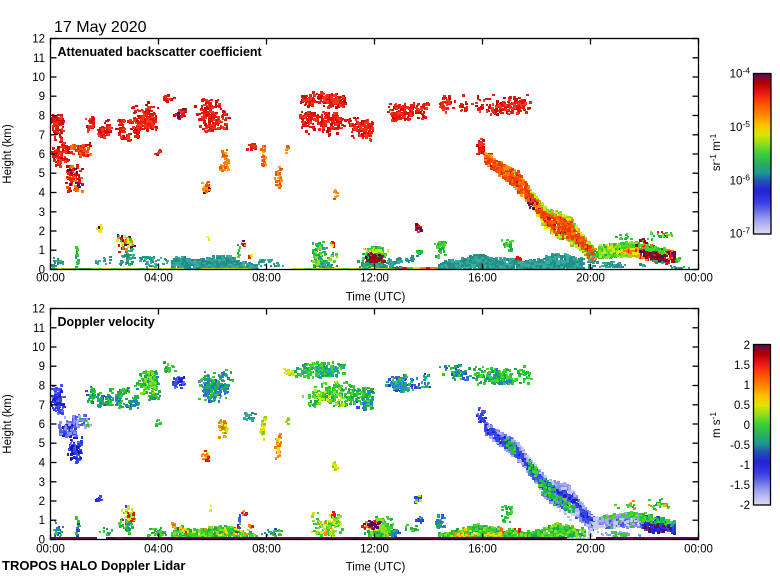 Image resolution: width=780 pixels, height=580 pixels. What do you see at coordinates (745, 506) in the screenshot?
I see `svg-text: -2` at bounding box center [745, 506].